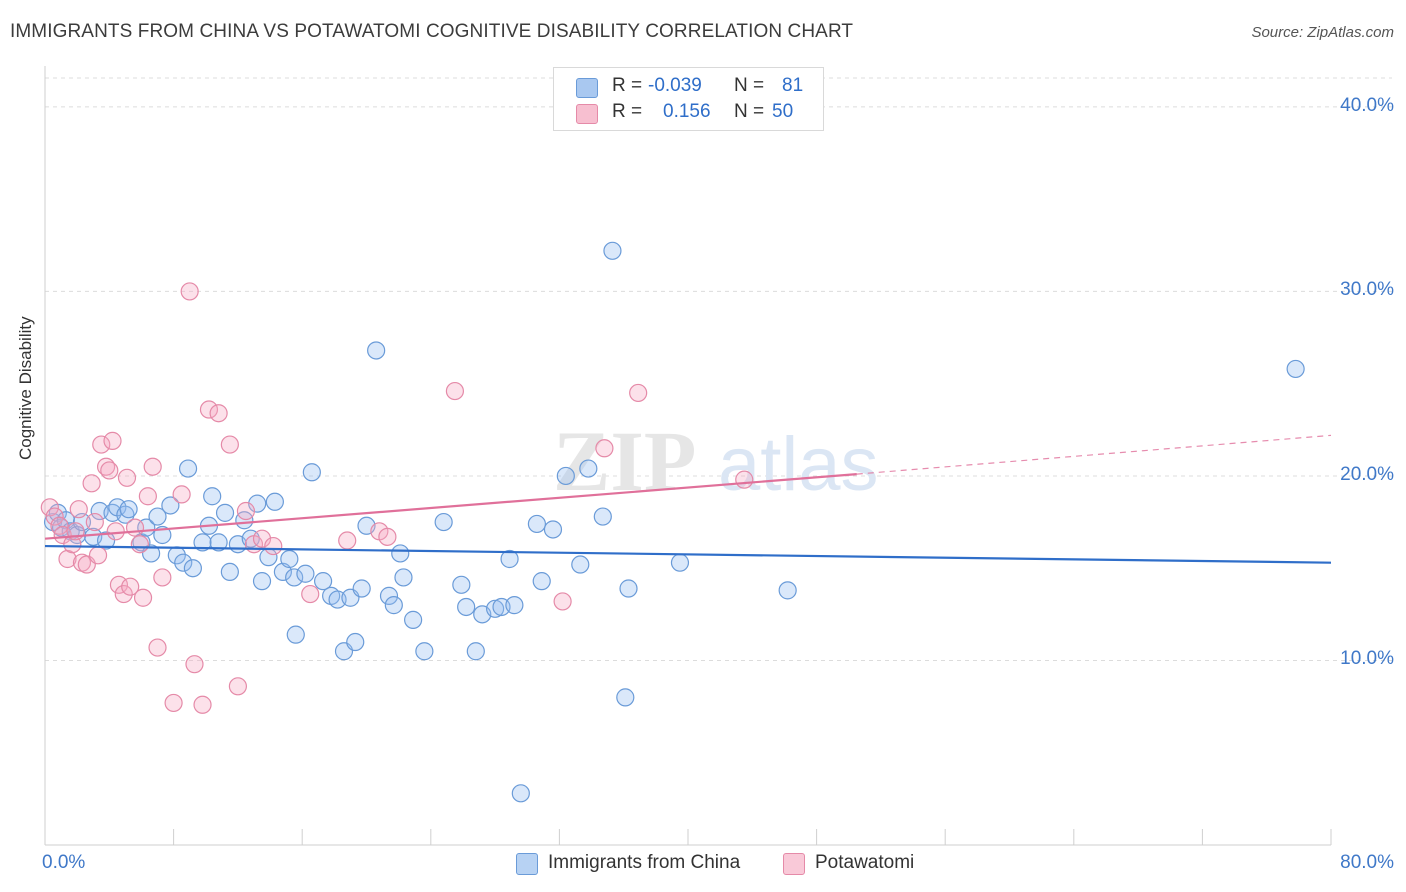  Describe the element at coordinates (675, 85) in the screenshot. I see `legend-r-value: -0.039` at that location.